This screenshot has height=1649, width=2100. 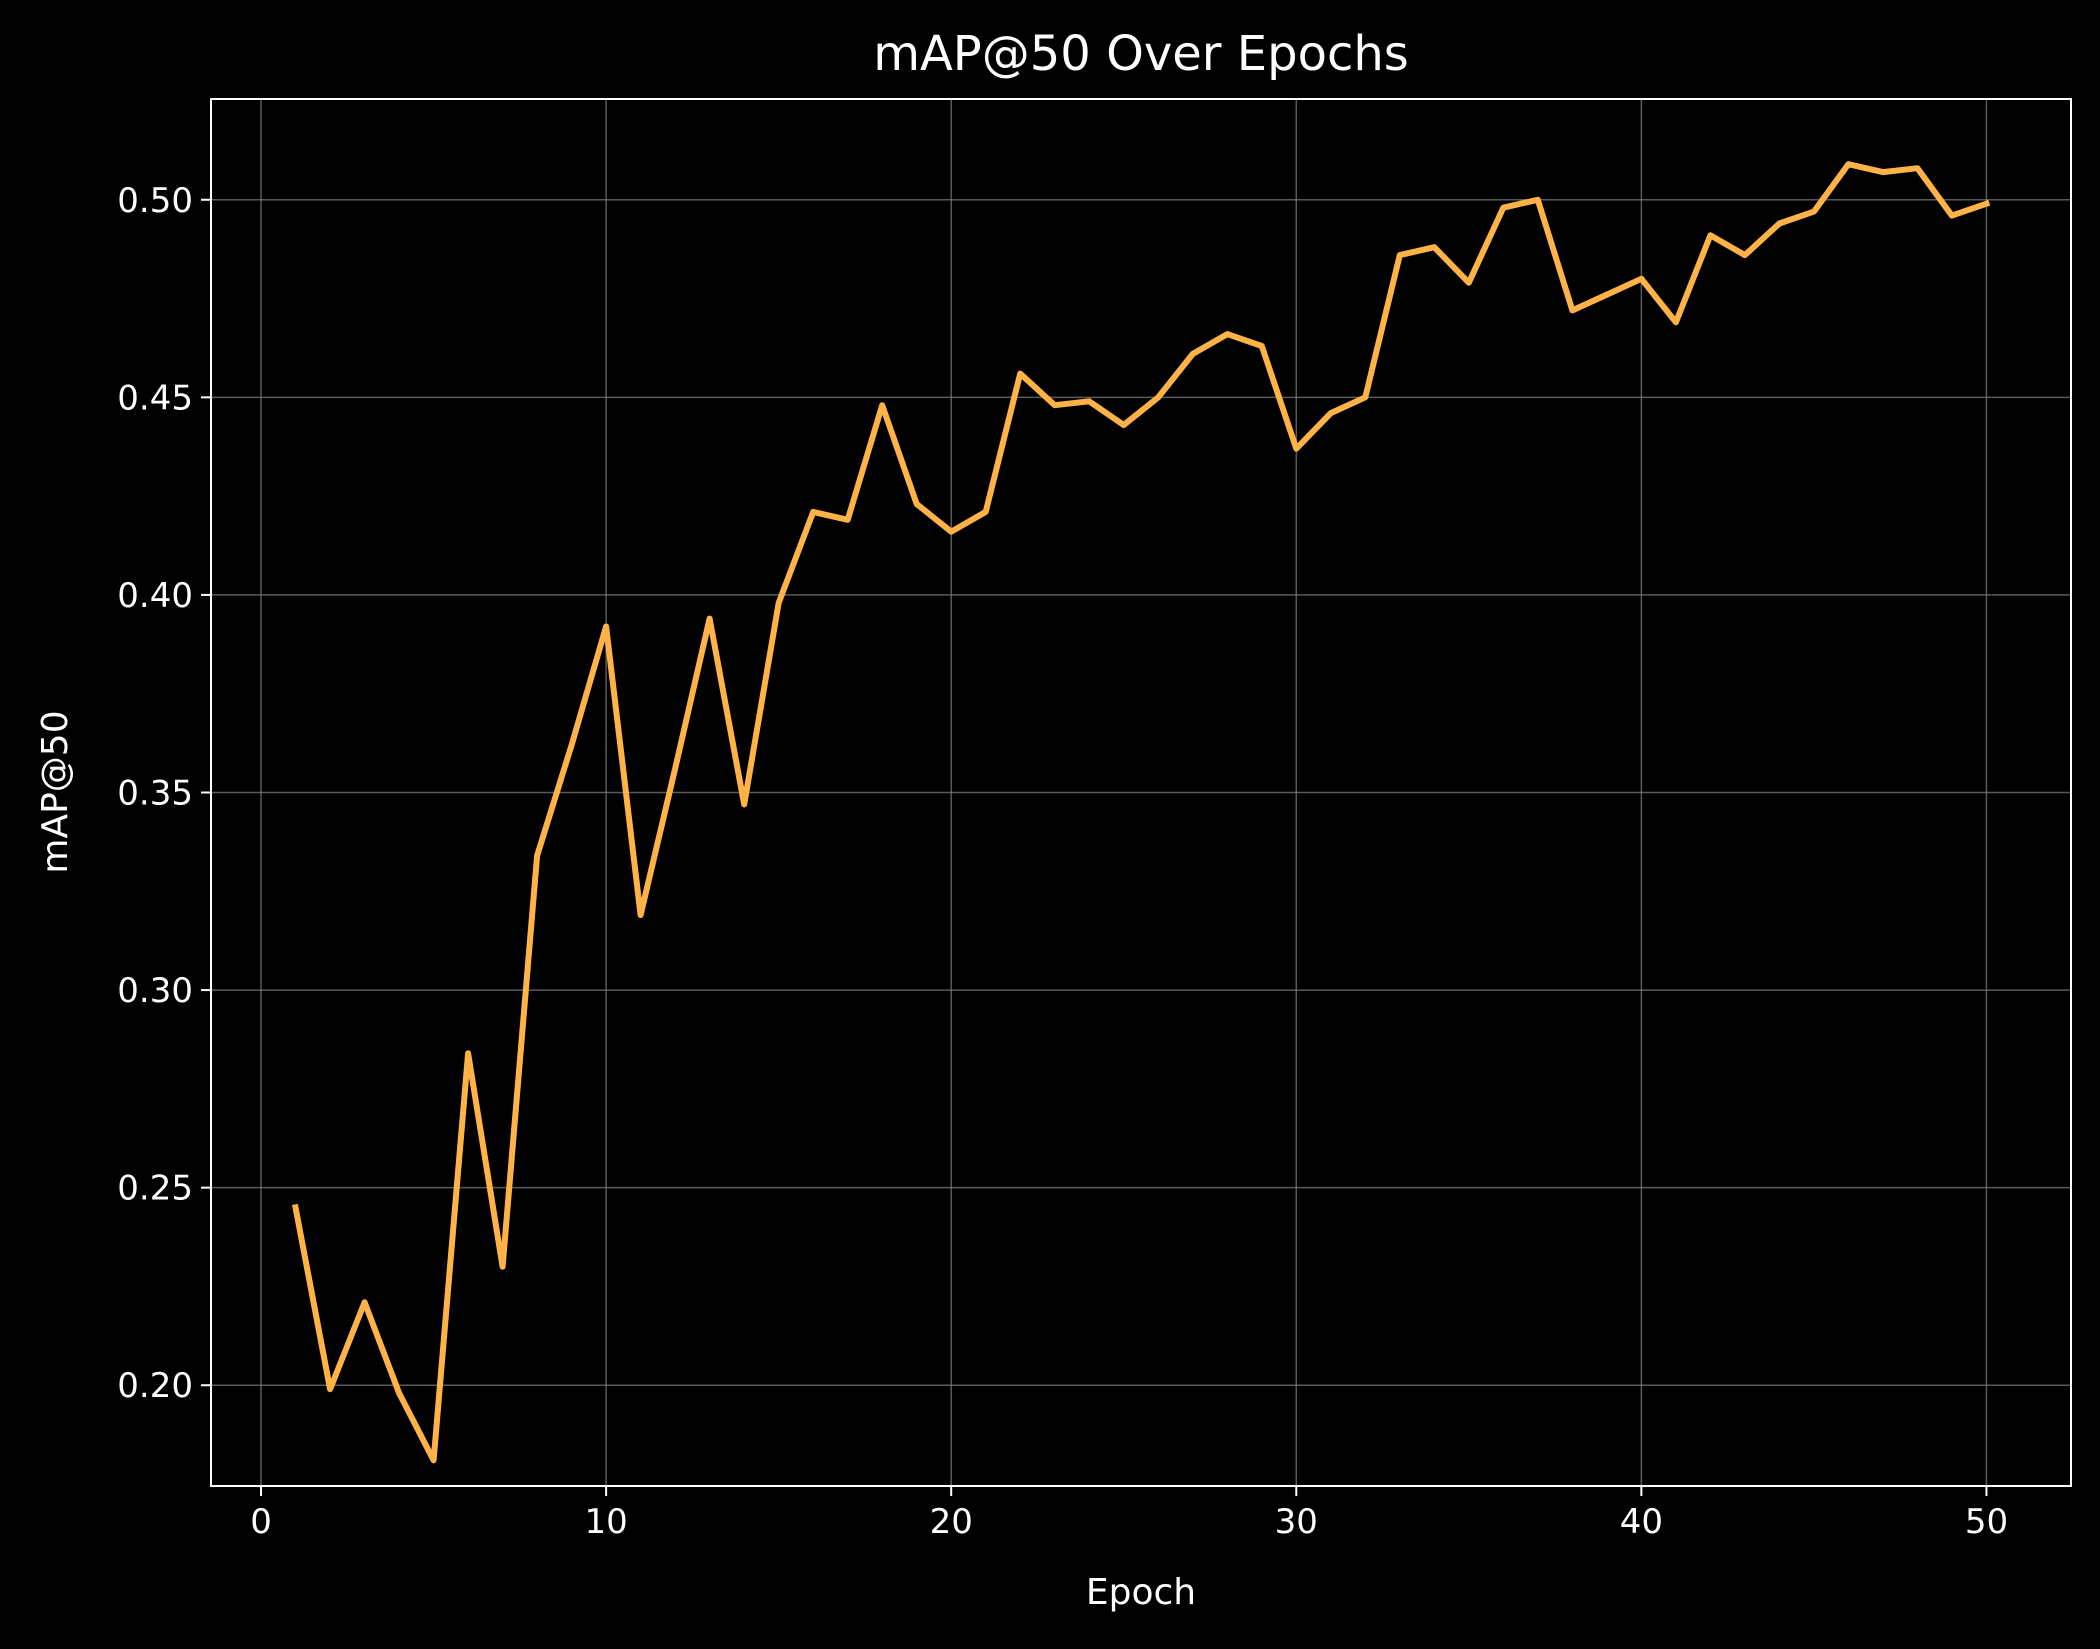 I want to click on y-tick-label: 0.35, so click(x=155, y=794).